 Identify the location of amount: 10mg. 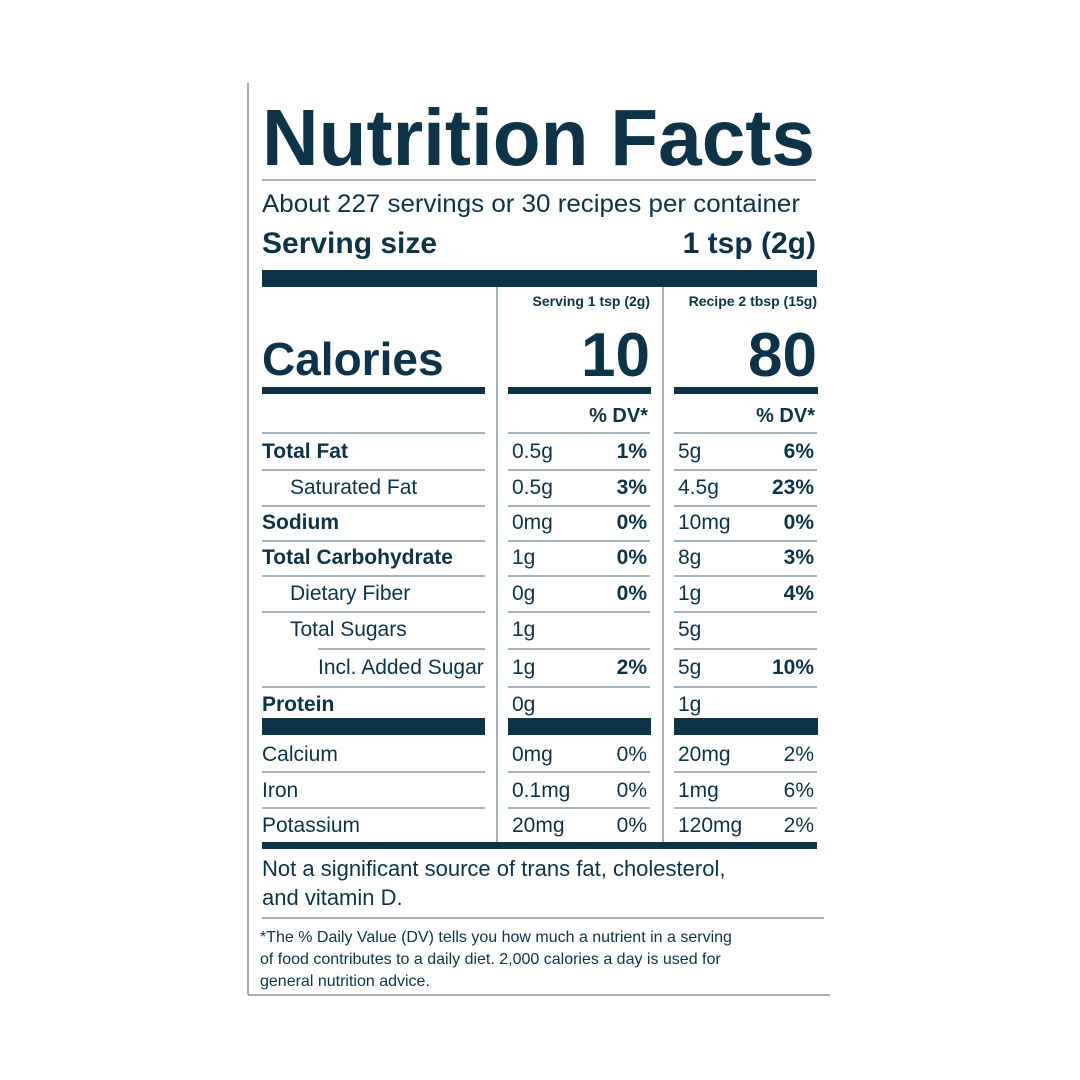
(704, 522).